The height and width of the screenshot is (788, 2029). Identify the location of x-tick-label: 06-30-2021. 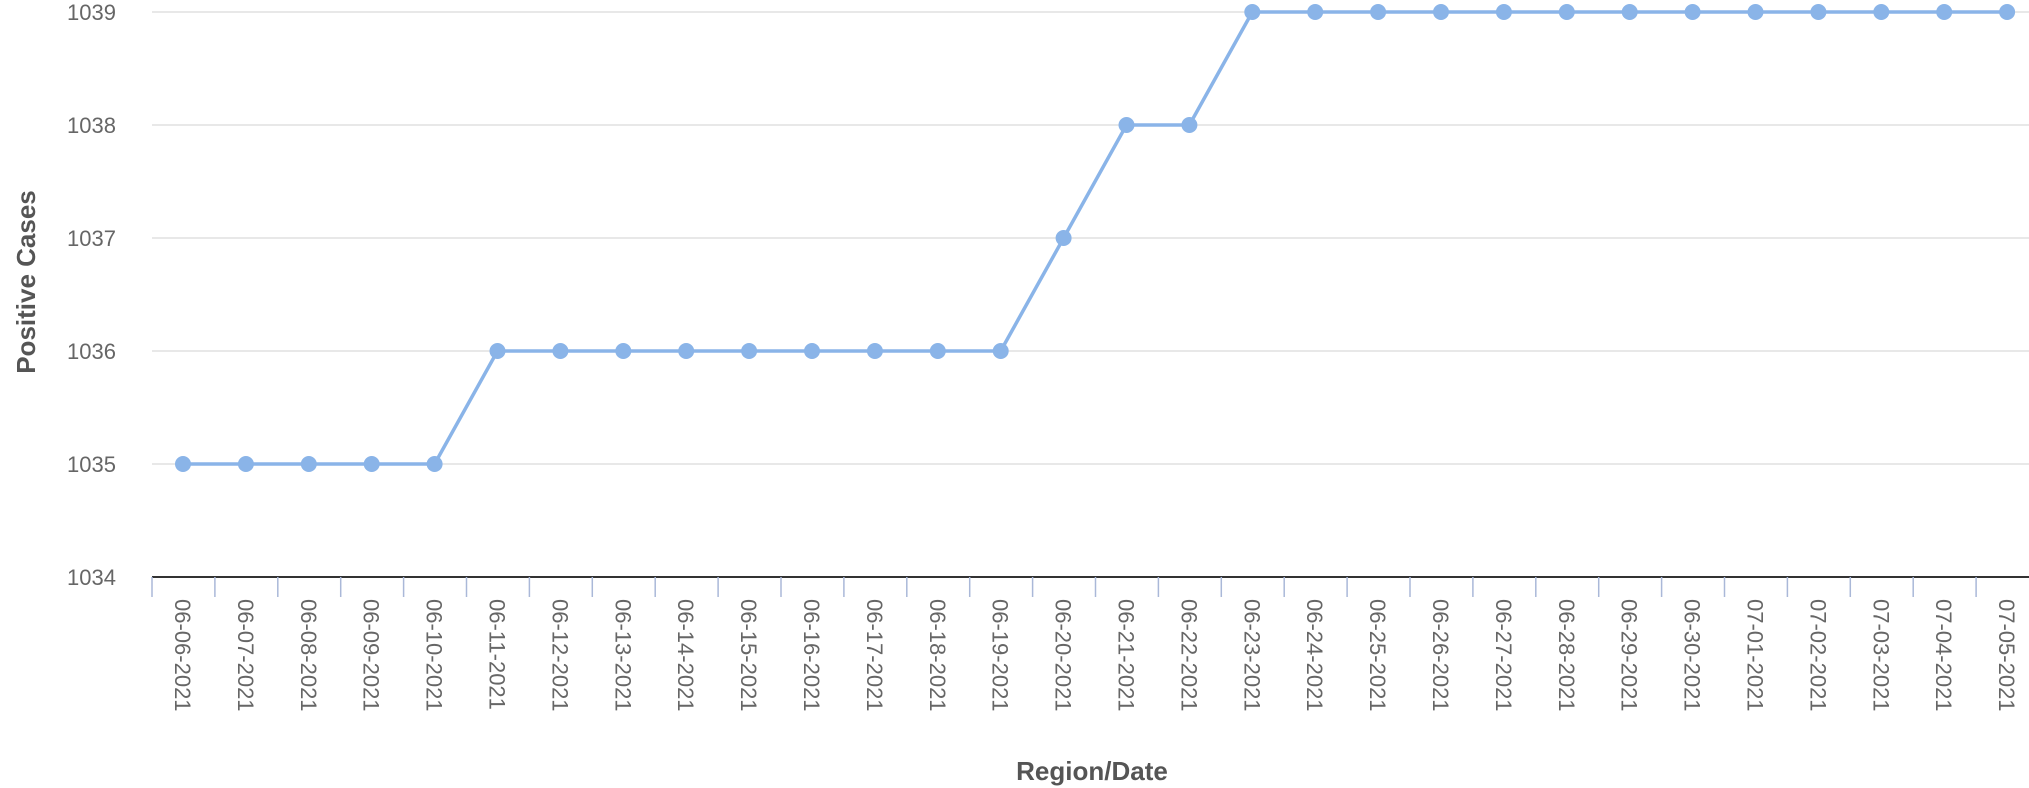
(1692, 655).